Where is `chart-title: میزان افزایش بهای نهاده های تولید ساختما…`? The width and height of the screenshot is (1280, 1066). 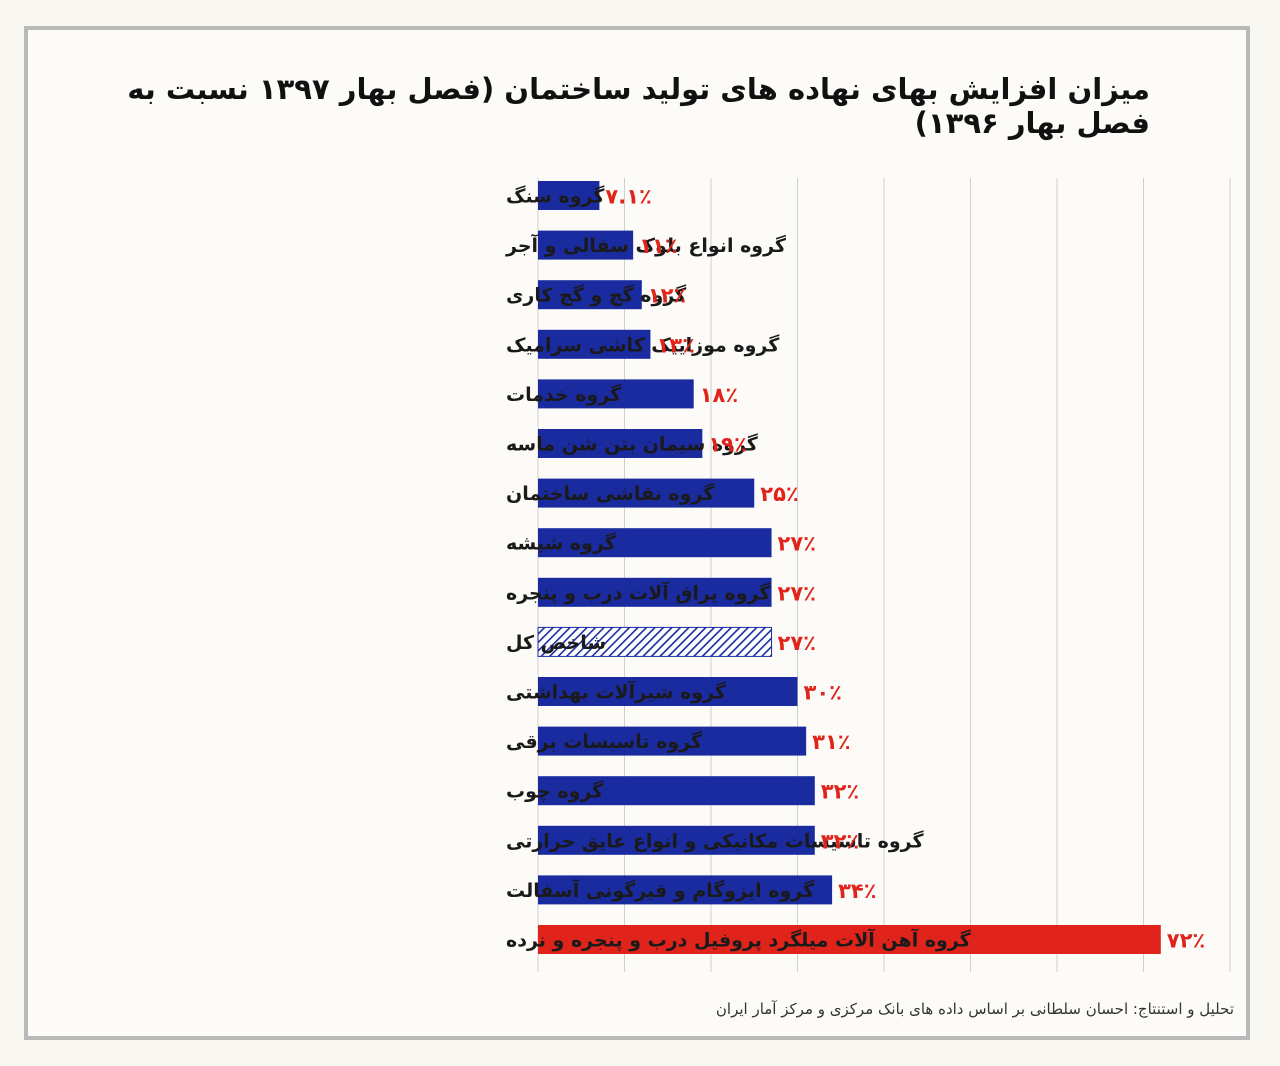 chart-title: میزان افزایش بهای نهاده های تولید ساختما… is located at coordinates (638, 106).